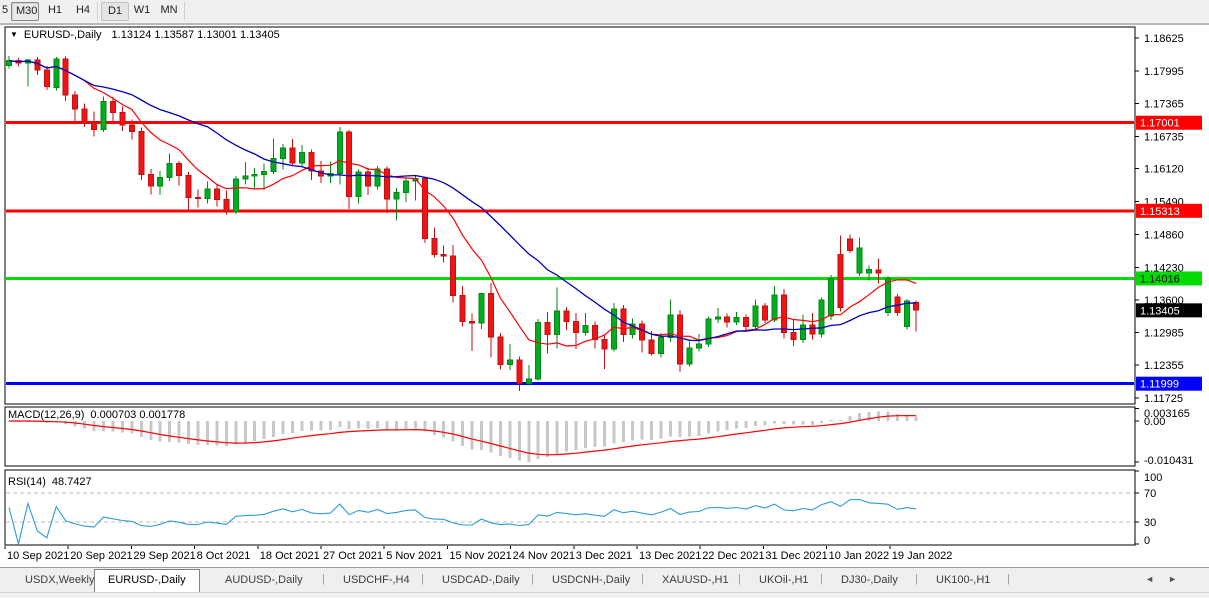  What do you see at coordinates (1164, 366) in the screenshot?
I see `price-tick-label: 1.12355` at bounding box center [1164, 366].